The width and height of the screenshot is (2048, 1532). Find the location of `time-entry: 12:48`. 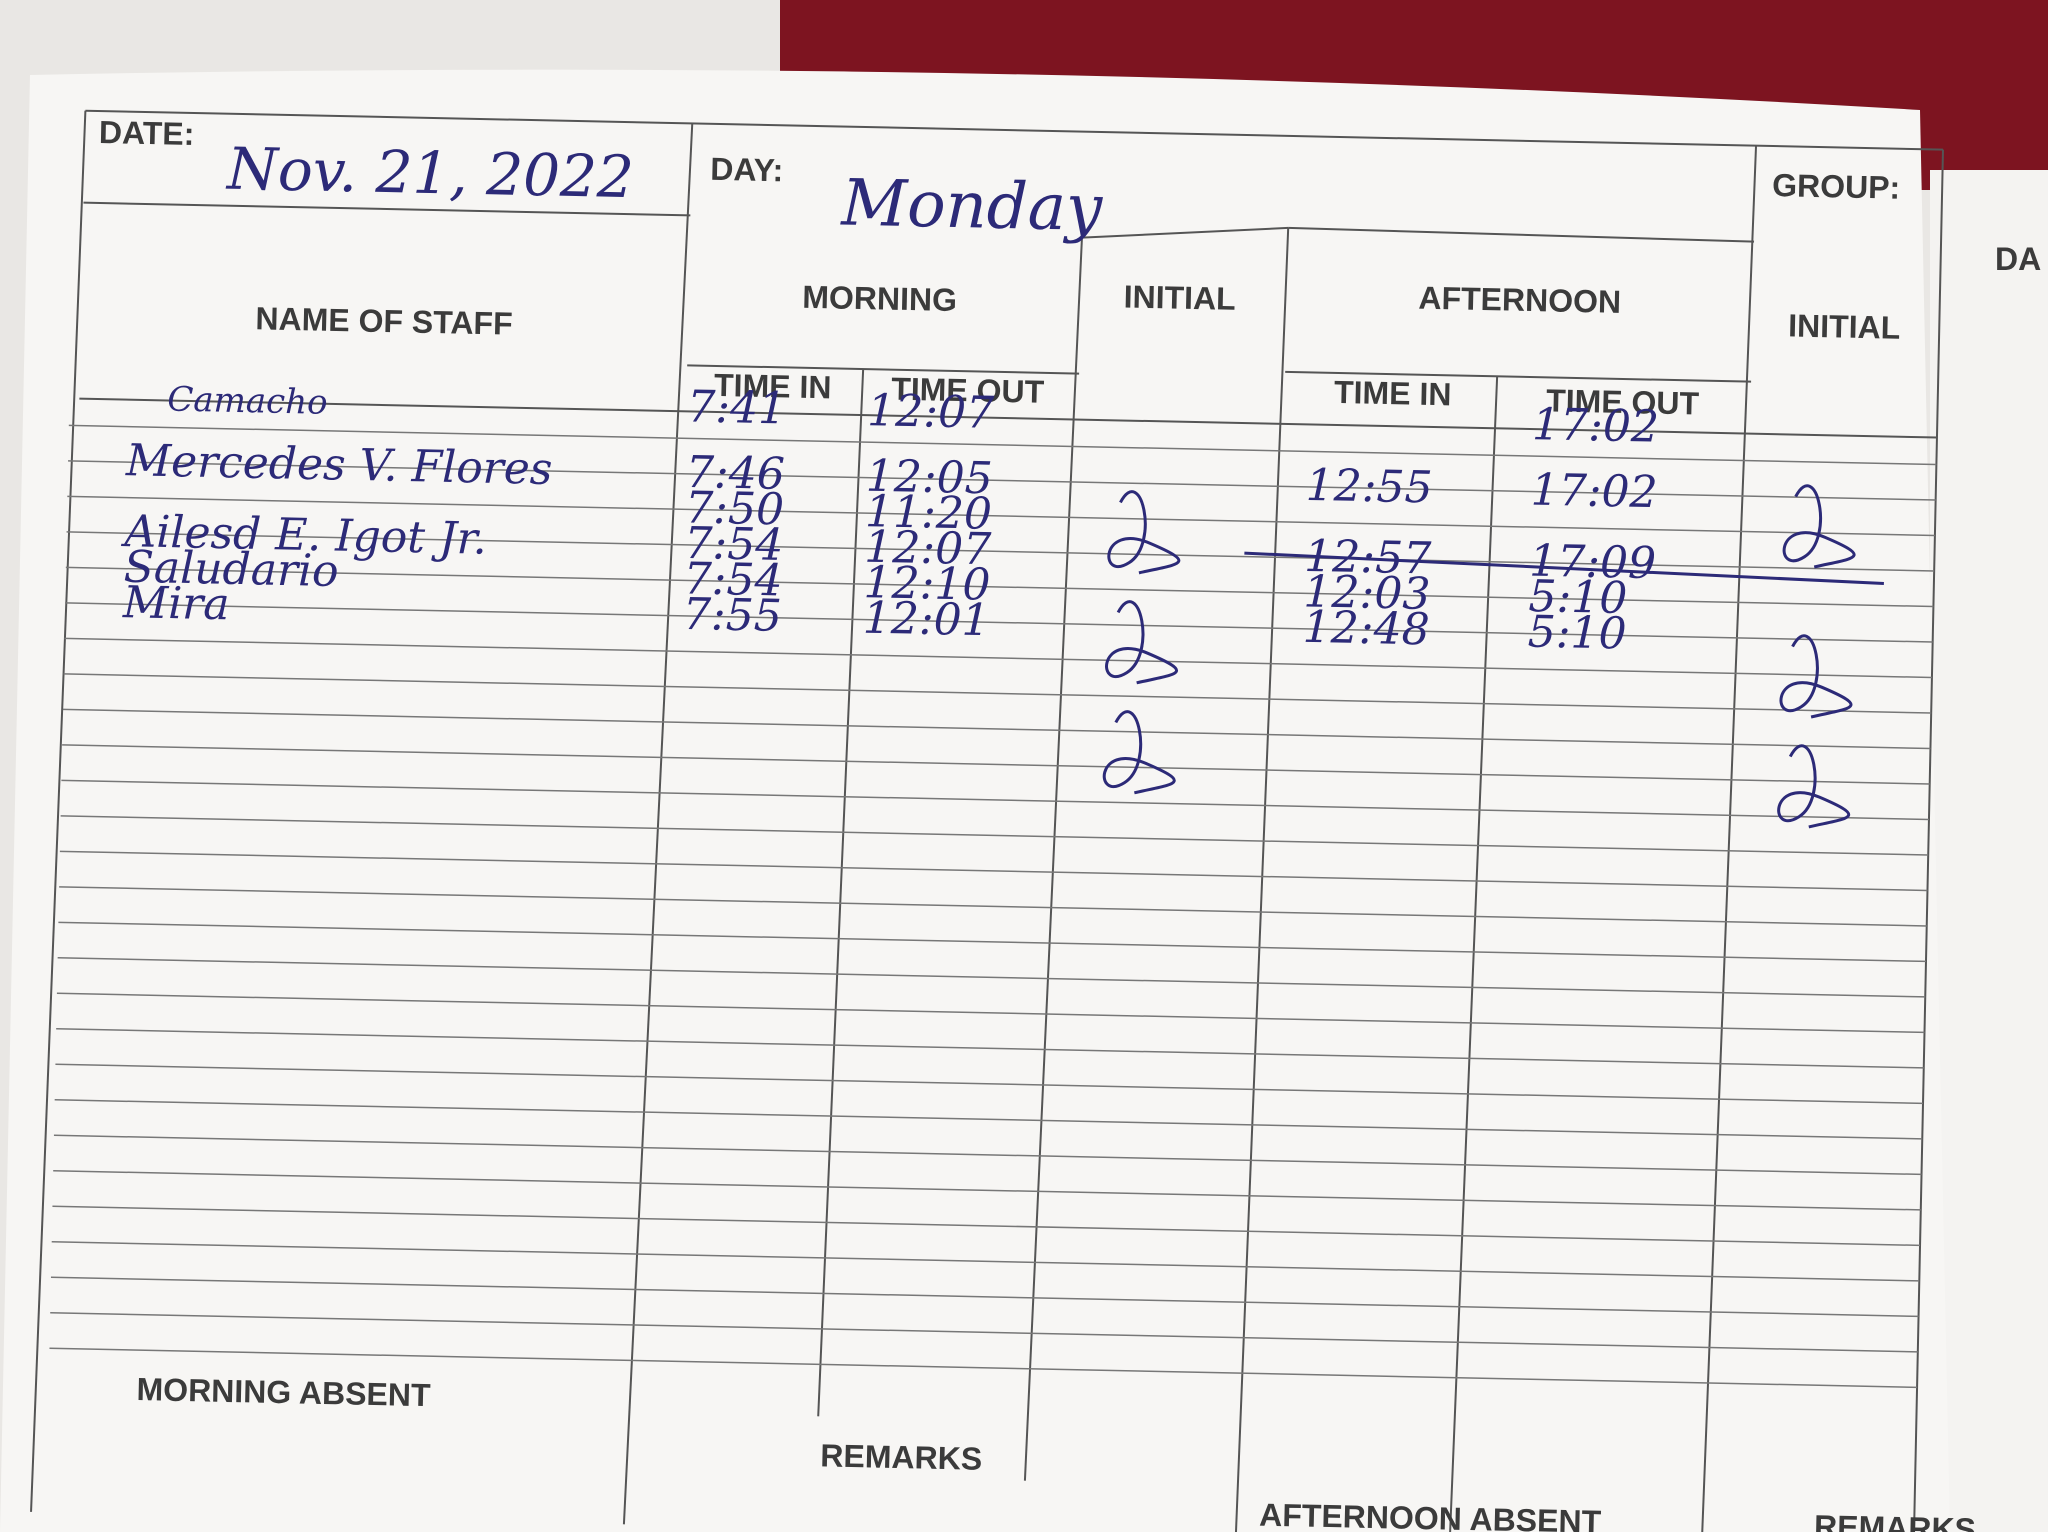

time-entry: 12:48 is located at coordinates (1366, 629).